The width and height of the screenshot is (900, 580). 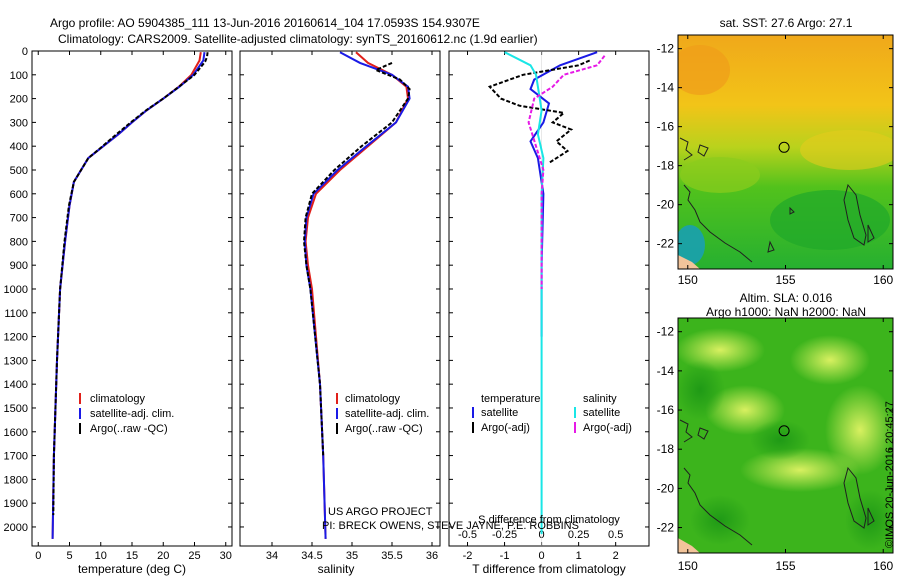 What do you see at coordinates (786, 23) in the screenshot?
I see `sst-map-title: sat. SST: 27.6 Argo: 27.1` at bounding box center [786, 23].